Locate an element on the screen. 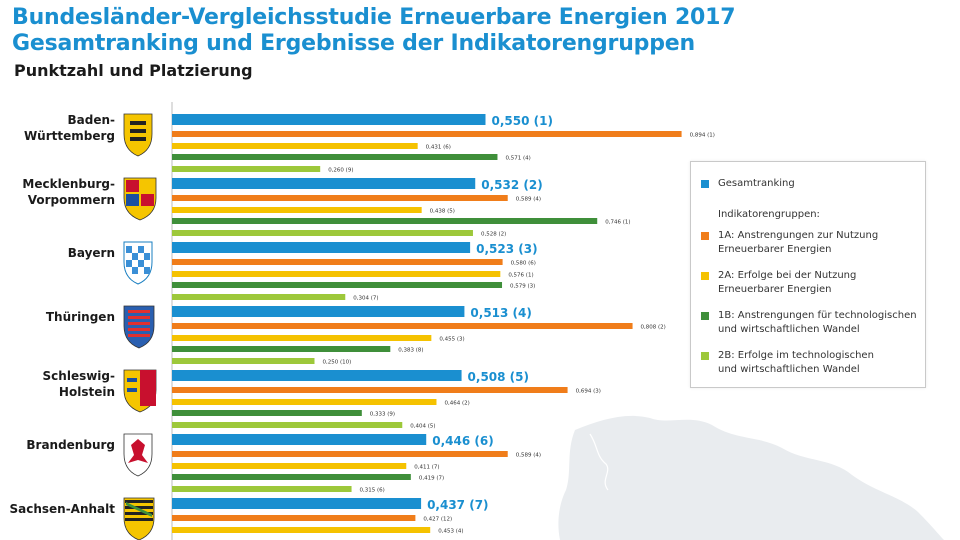  legend-label-2a-line2: Erneuerbarer Energien is located at coordinates (775, 289).